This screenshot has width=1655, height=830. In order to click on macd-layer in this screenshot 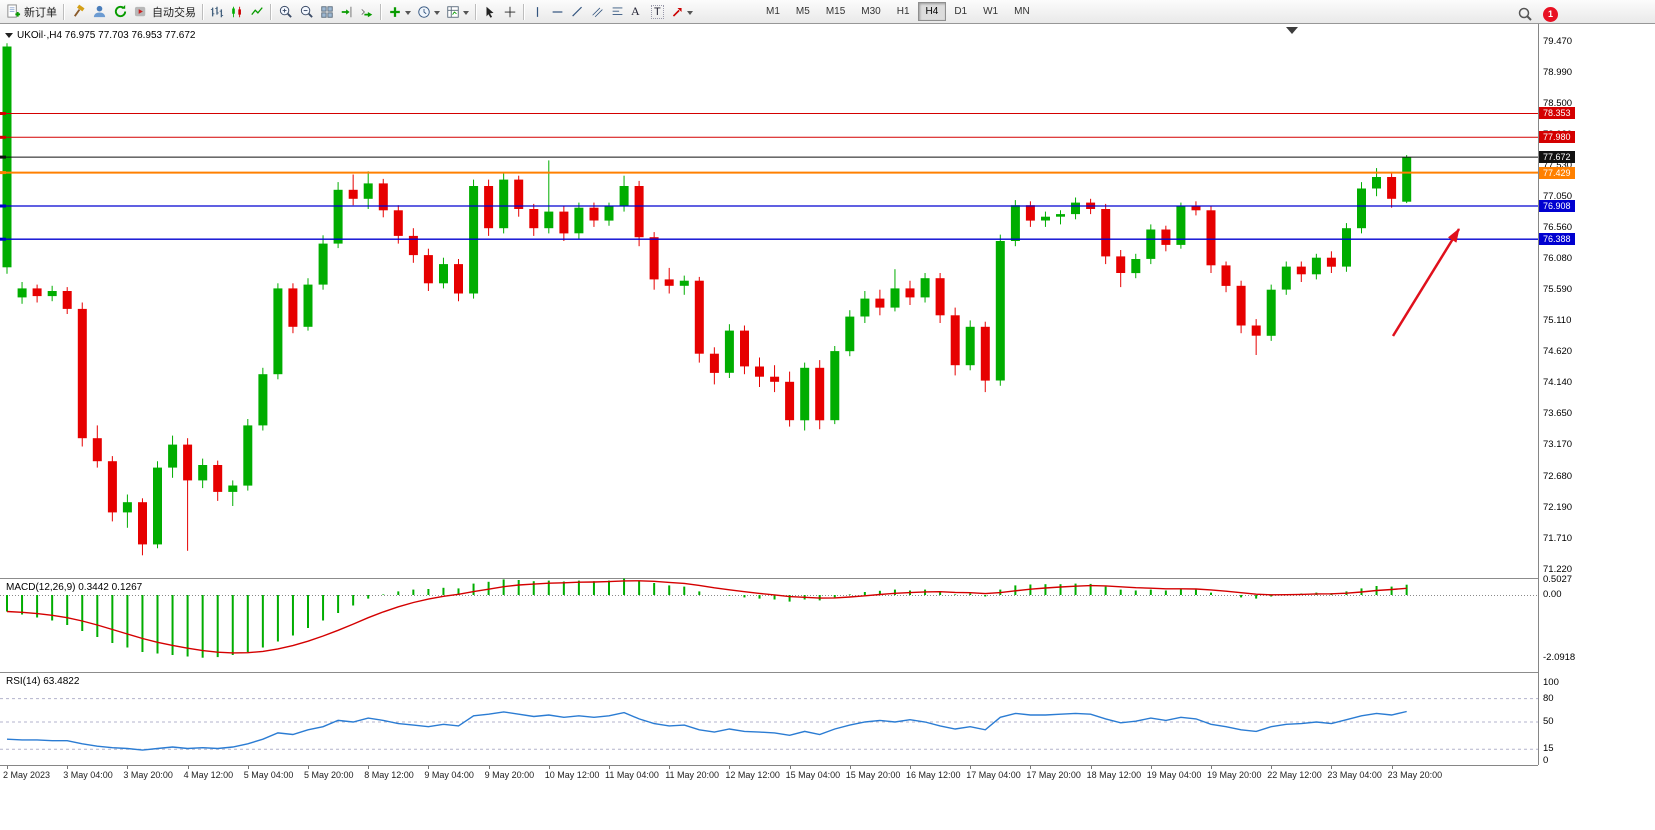, I will do `click(769, 618)`.